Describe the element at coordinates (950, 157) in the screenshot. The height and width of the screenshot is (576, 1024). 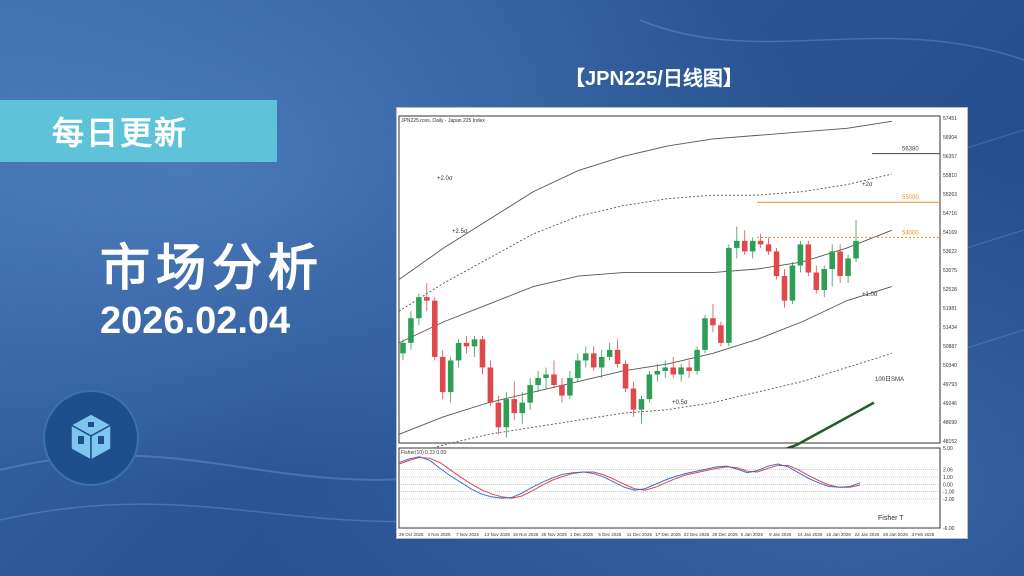
I see `price-tick-label: 56357` at that location.